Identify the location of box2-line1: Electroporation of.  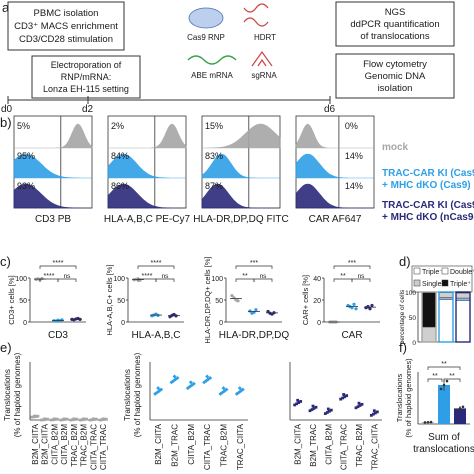
(86, 65).